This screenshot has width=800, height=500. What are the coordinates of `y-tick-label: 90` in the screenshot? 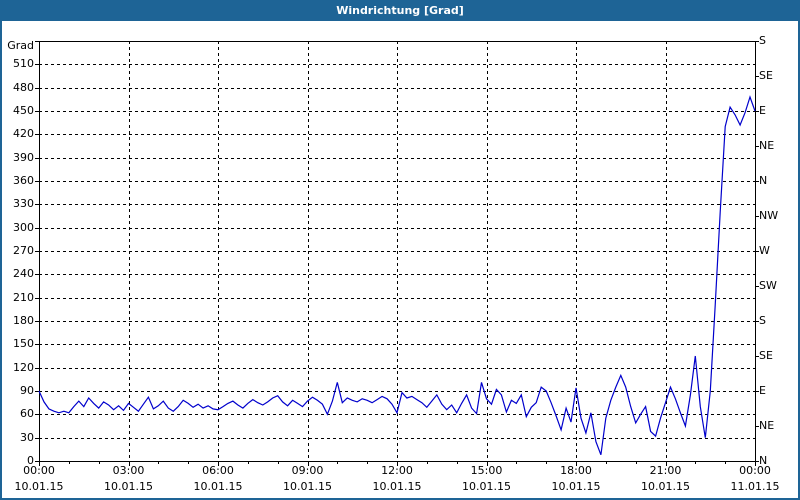 It's located at (27, 390).